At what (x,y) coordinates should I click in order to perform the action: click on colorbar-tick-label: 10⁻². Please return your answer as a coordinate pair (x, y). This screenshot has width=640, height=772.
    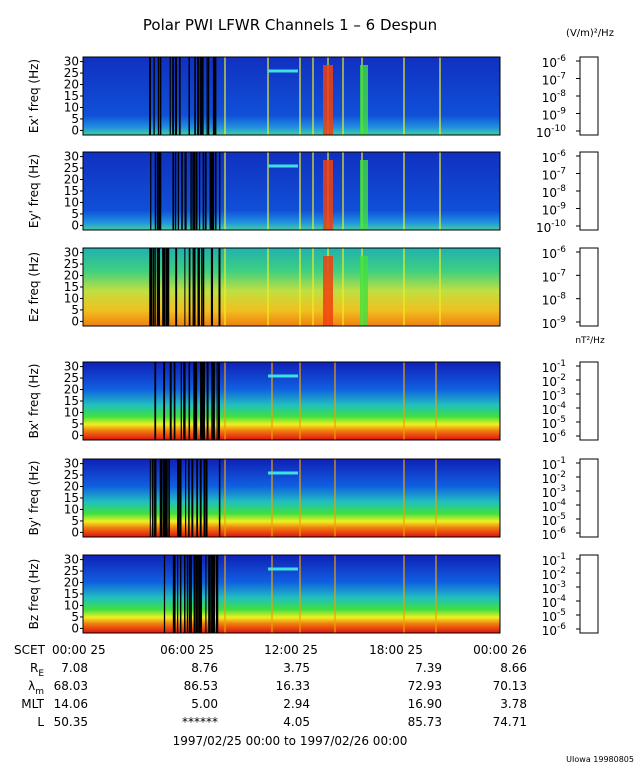
    Looking at the image, I should click on (554, 381).